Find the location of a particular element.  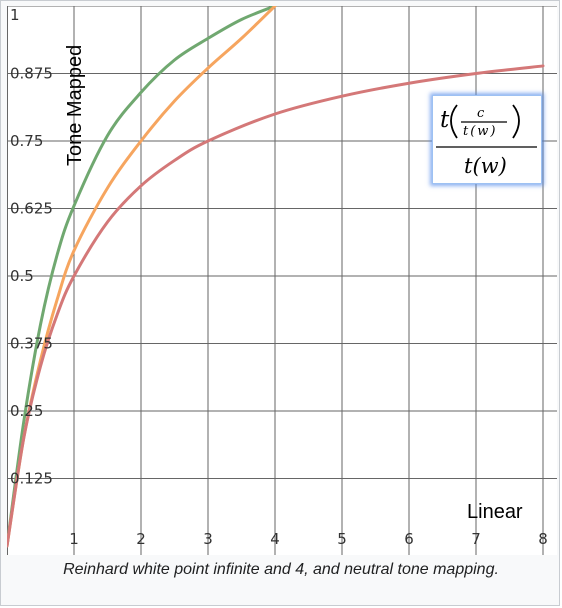

formula-left-paren is located at coordinates (454, 121).